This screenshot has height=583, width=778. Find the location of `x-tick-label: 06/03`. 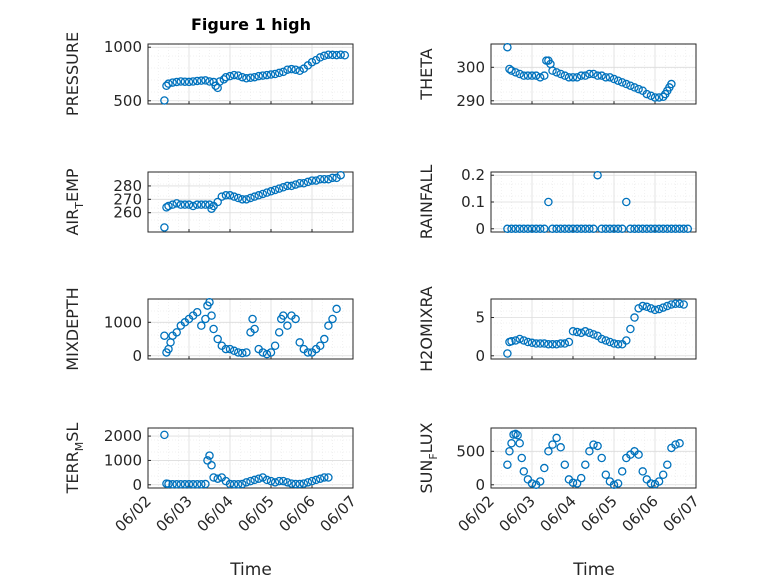

x-tick-label: 06/03 is located at coordinates (517, 513).